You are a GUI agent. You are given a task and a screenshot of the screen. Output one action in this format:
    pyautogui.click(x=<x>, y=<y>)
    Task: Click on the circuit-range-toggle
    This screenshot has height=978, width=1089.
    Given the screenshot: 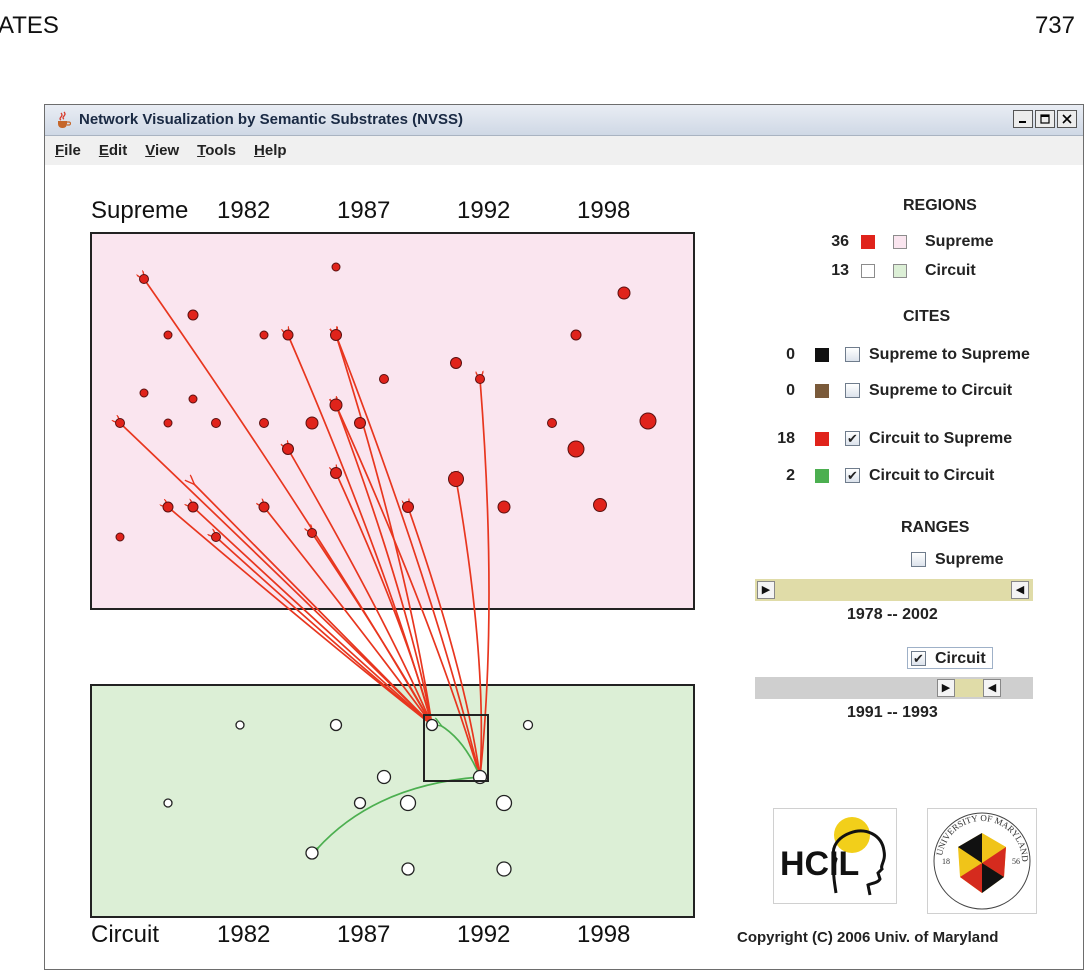 What is the action you would take?
    pyautogui.click(x=950, y=658)
    